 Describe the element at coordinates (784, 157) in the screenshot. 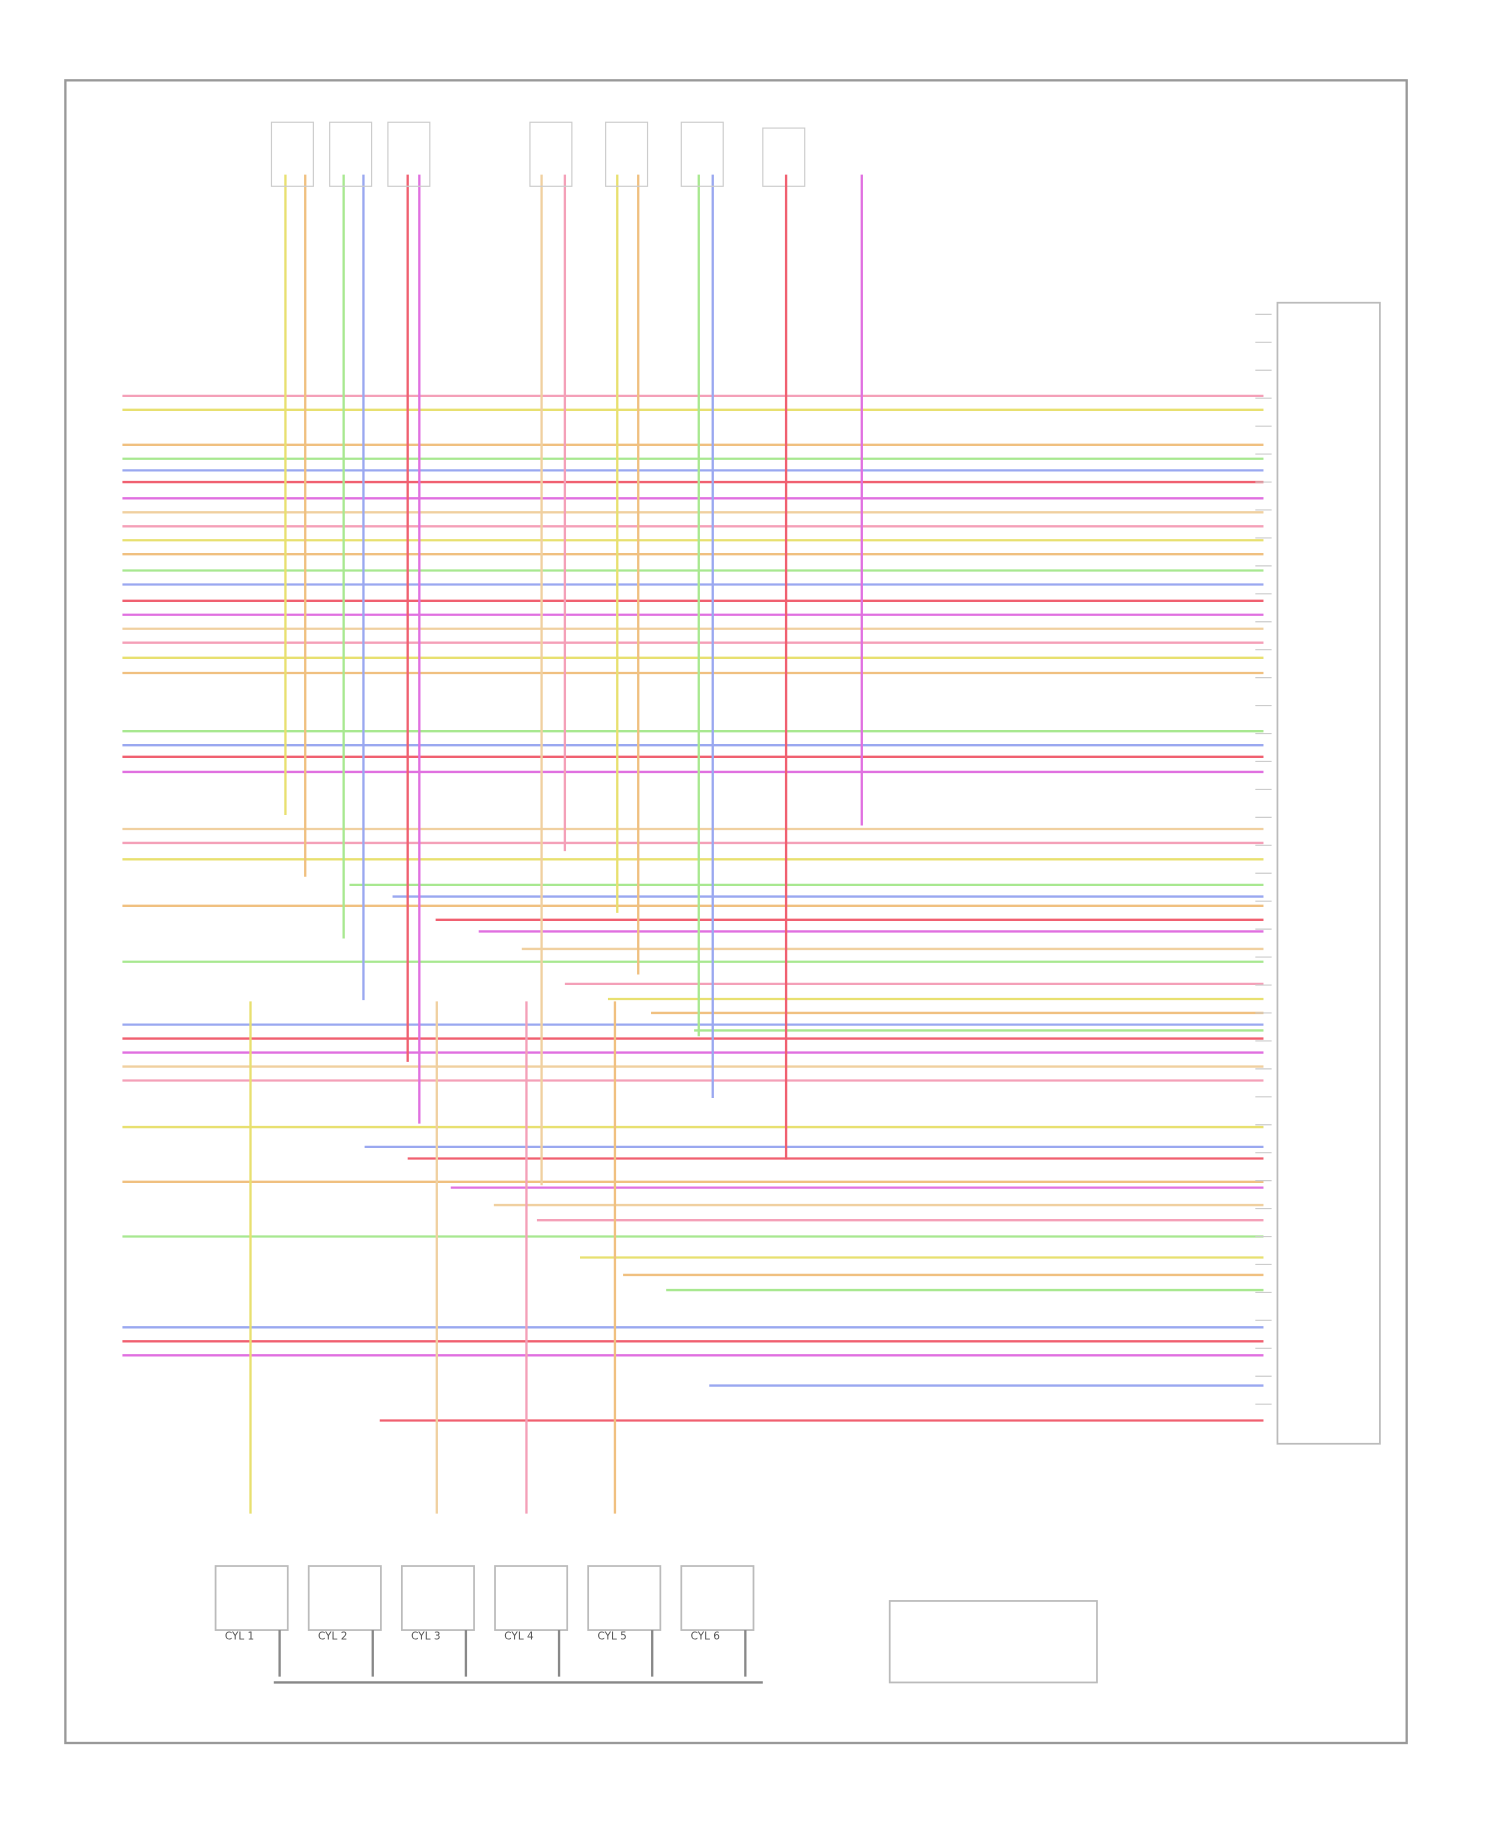

I see `sensor-connector` at that location.